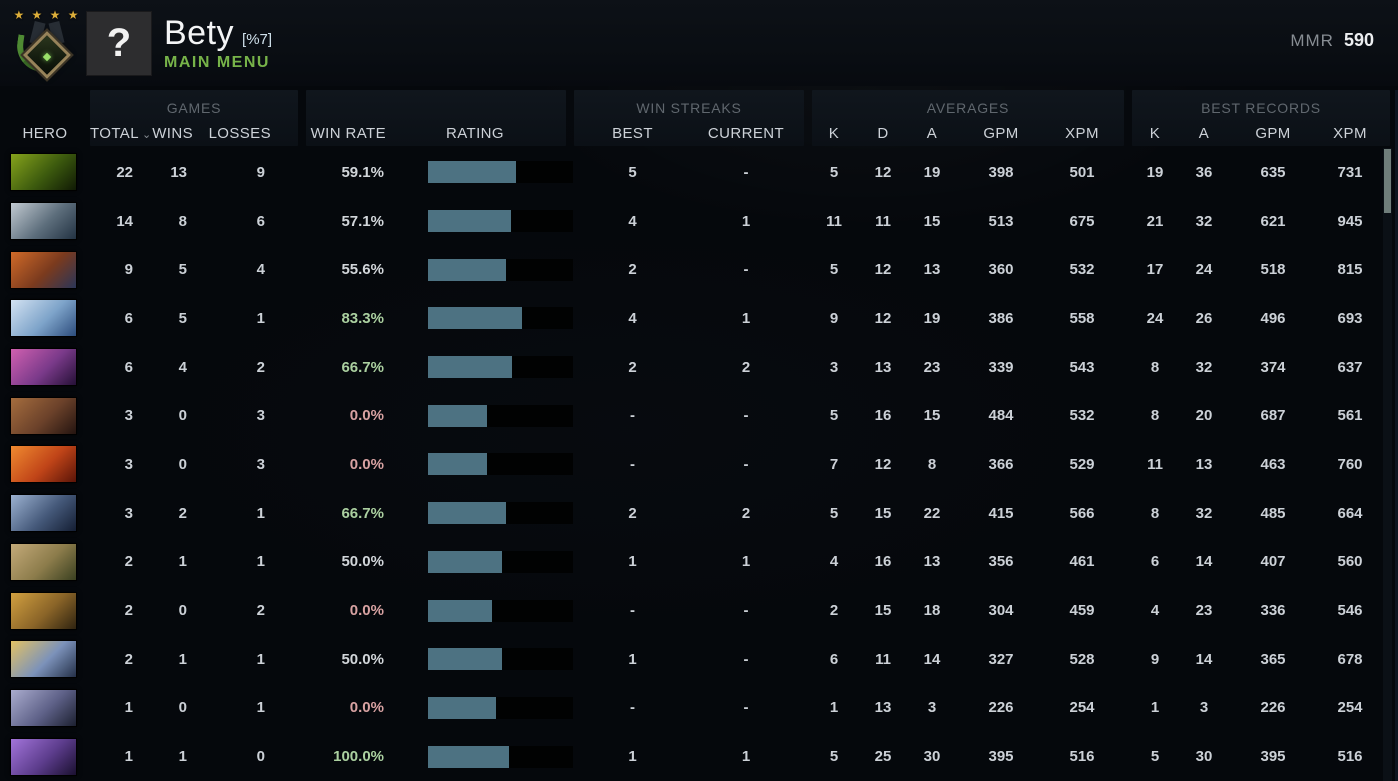 This screenshot has height=781, width=1398. Describe the element at coordinates (260, 611) in the screenshot. I see `losses-value: 2` at that location.